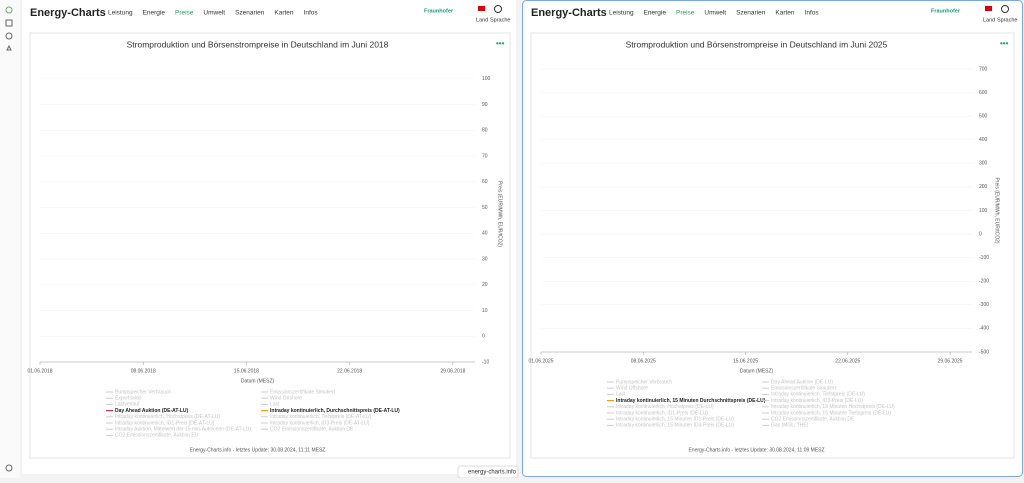 The height and width of the screenshot is (483, 1024). I want to click on legend-entry: Exportsaldo, so click(128, 399).